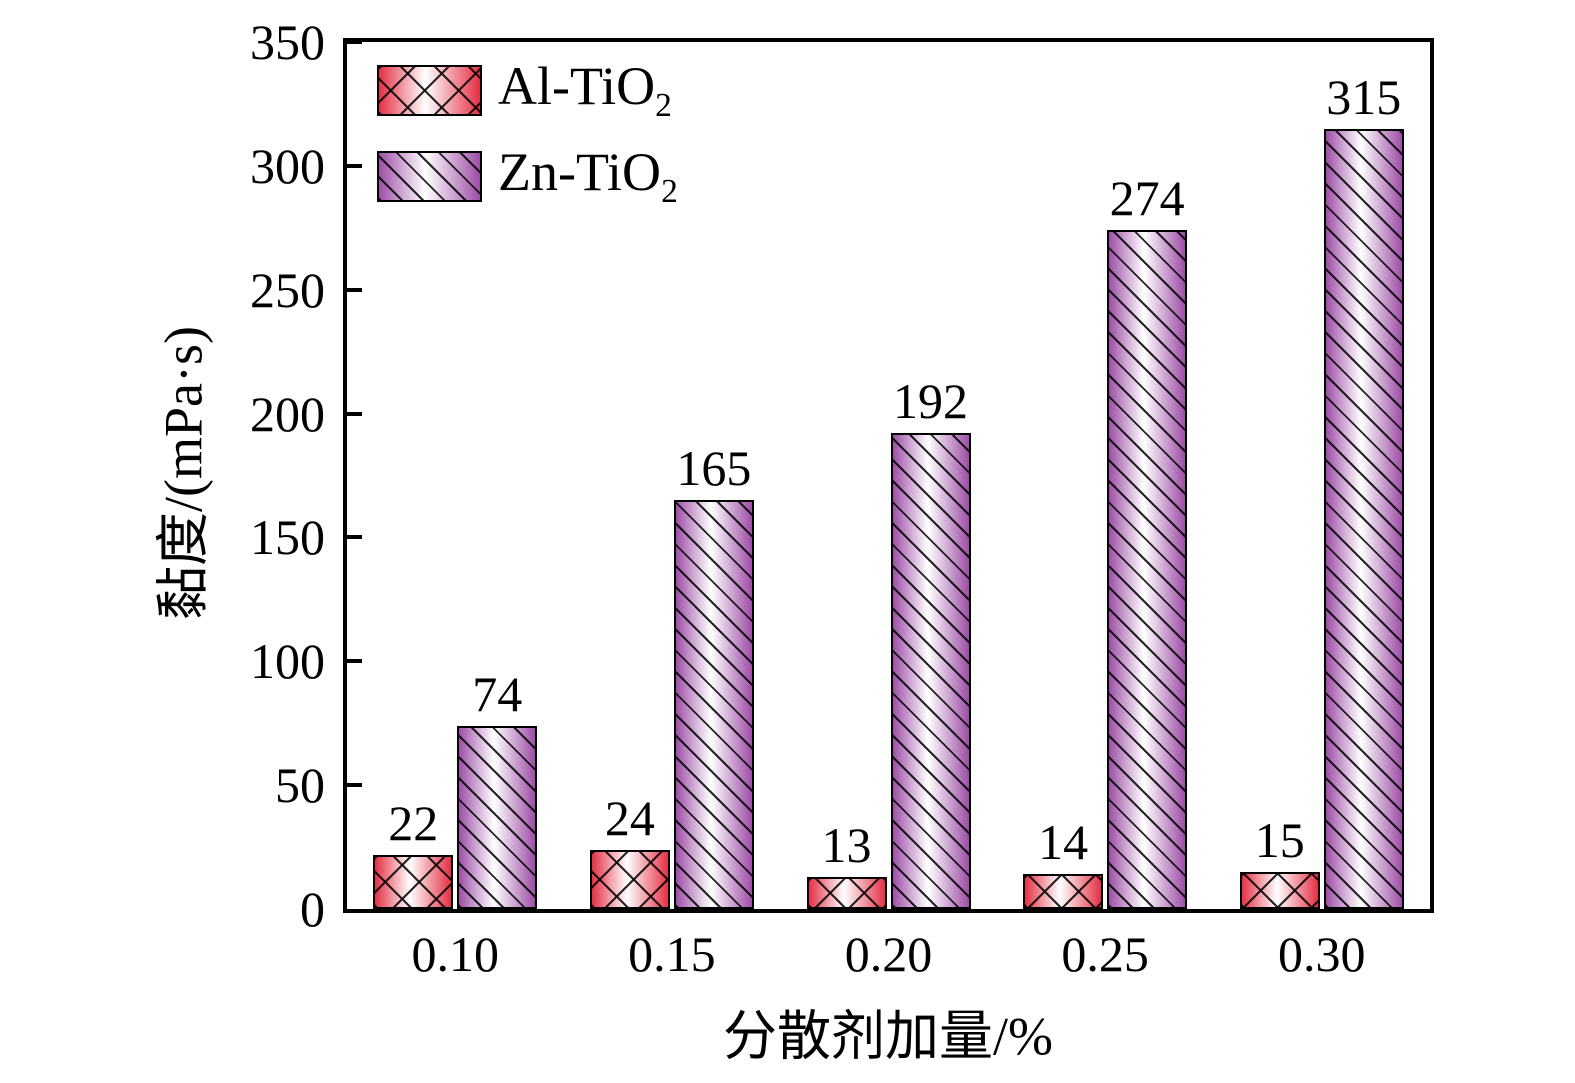  I want to click on y-tick-label: 350, so click(287, 42).